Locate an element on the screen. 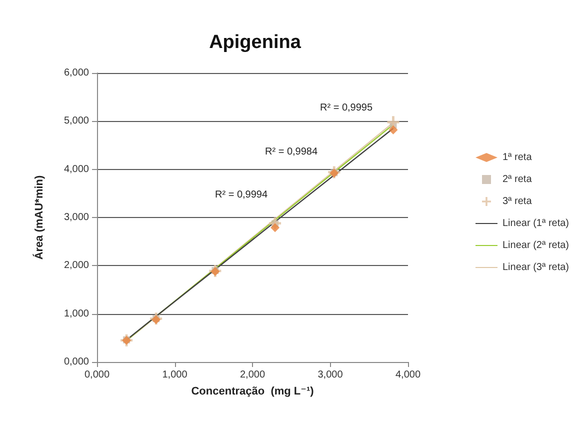 This screenshot has width=578, height=425. x-tick-label: 1,000 is located at coordinates (175, 375).